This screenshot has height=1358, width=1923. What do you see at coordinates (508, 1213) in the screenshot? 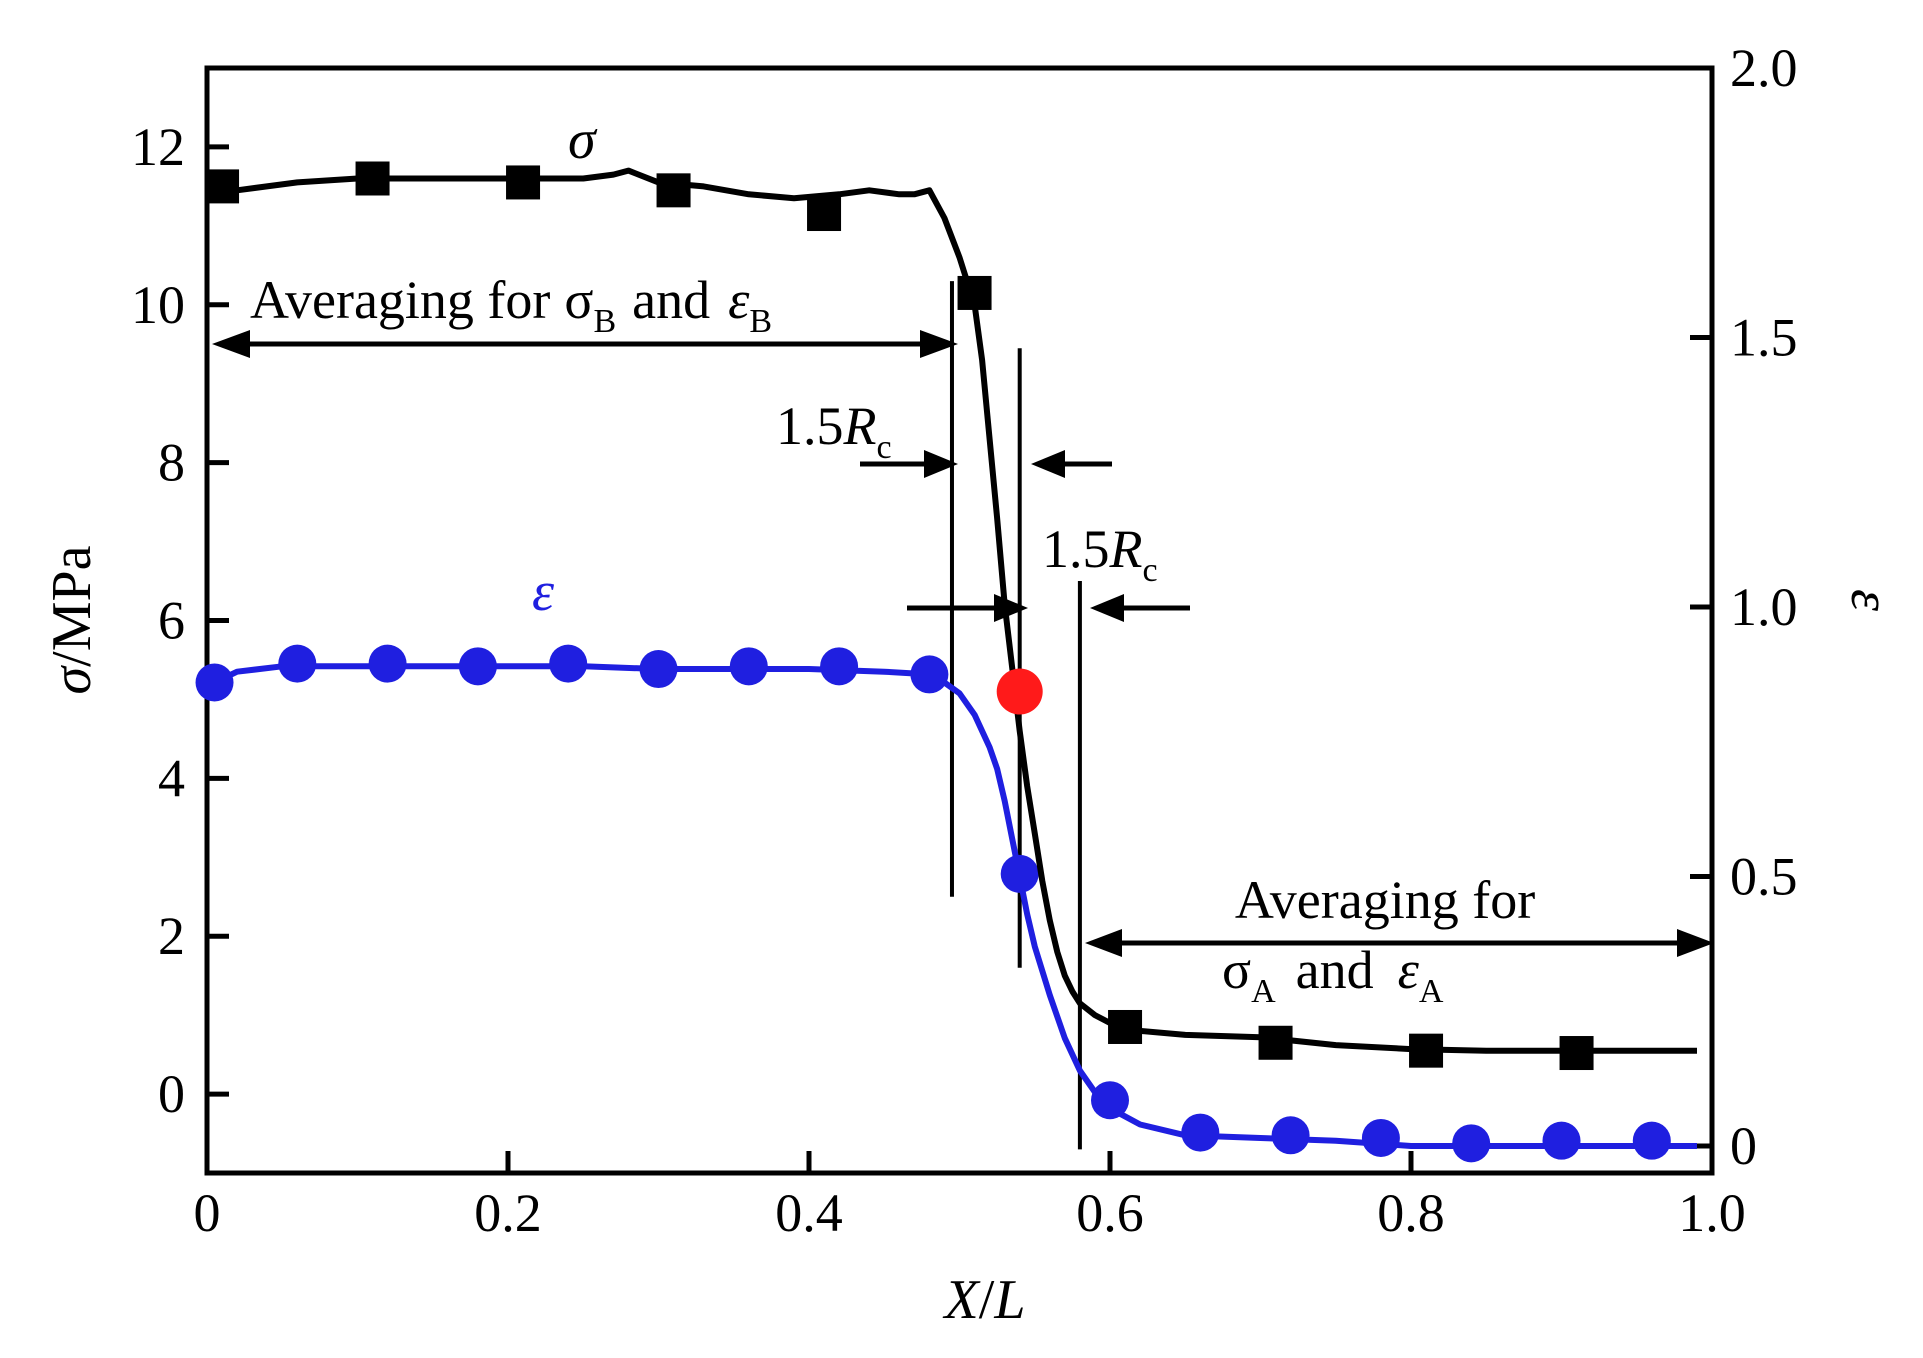
I see `x-tick-label: 0.2` at bounding box center [508, 1213].